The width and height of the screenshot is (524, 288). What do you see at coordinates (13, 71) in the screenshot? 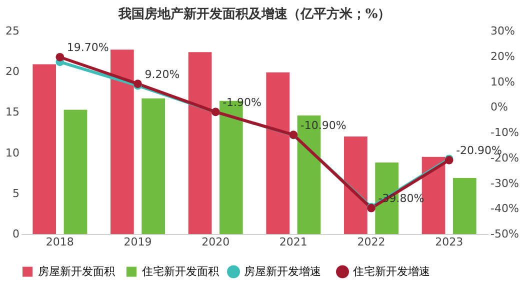
I see `y-tick-label: 20` at bounding box center [13, 71].